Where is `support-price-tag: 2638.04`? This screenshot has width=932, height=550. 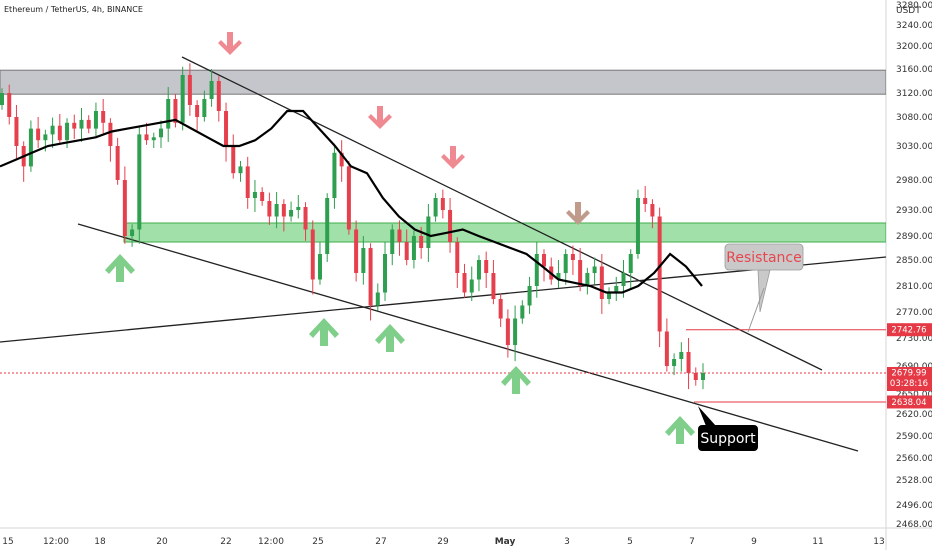
support-price-tag: 2638.04 is located at coordinates (909, 402).